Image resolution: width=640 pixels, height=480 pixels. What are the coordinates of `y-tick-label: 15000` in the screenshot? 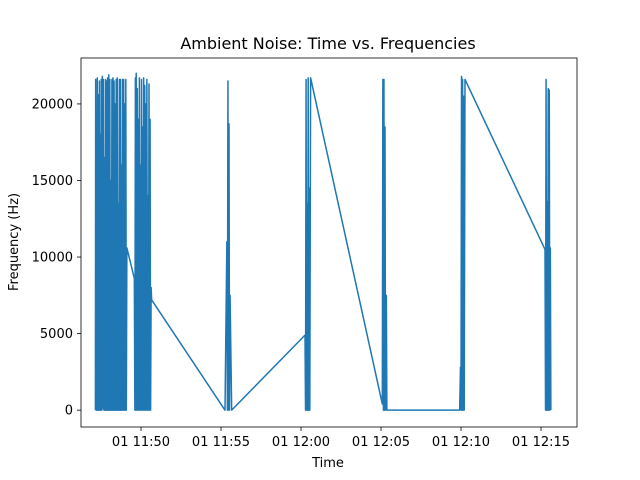 It's located at (52, 181).